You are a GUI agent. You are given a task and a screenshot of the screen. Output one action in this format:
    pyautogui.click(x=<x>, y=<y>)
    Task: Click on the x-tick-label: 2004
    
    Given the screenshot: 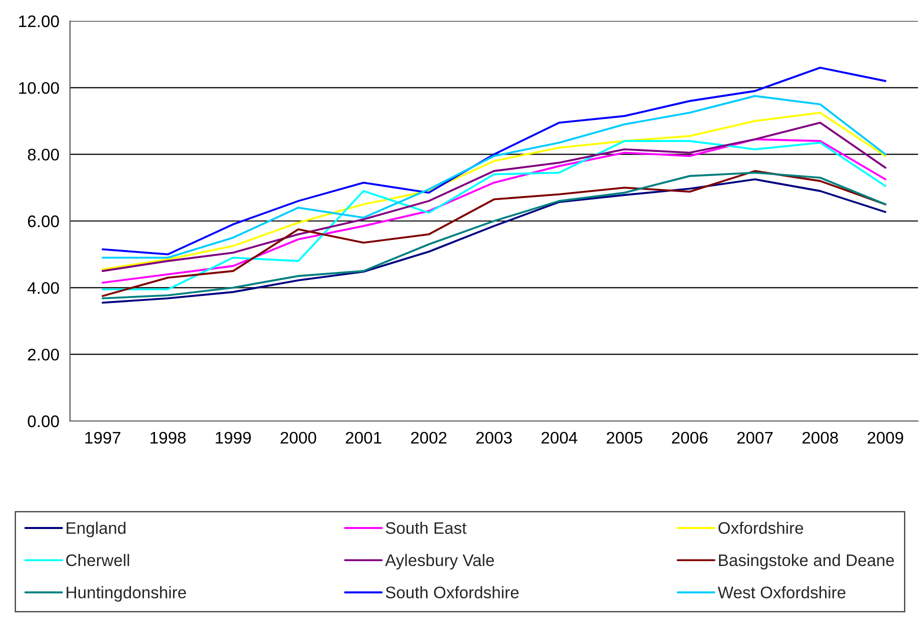 What is the action you would take?
    pyautogui.click(x=560, y=438)
    